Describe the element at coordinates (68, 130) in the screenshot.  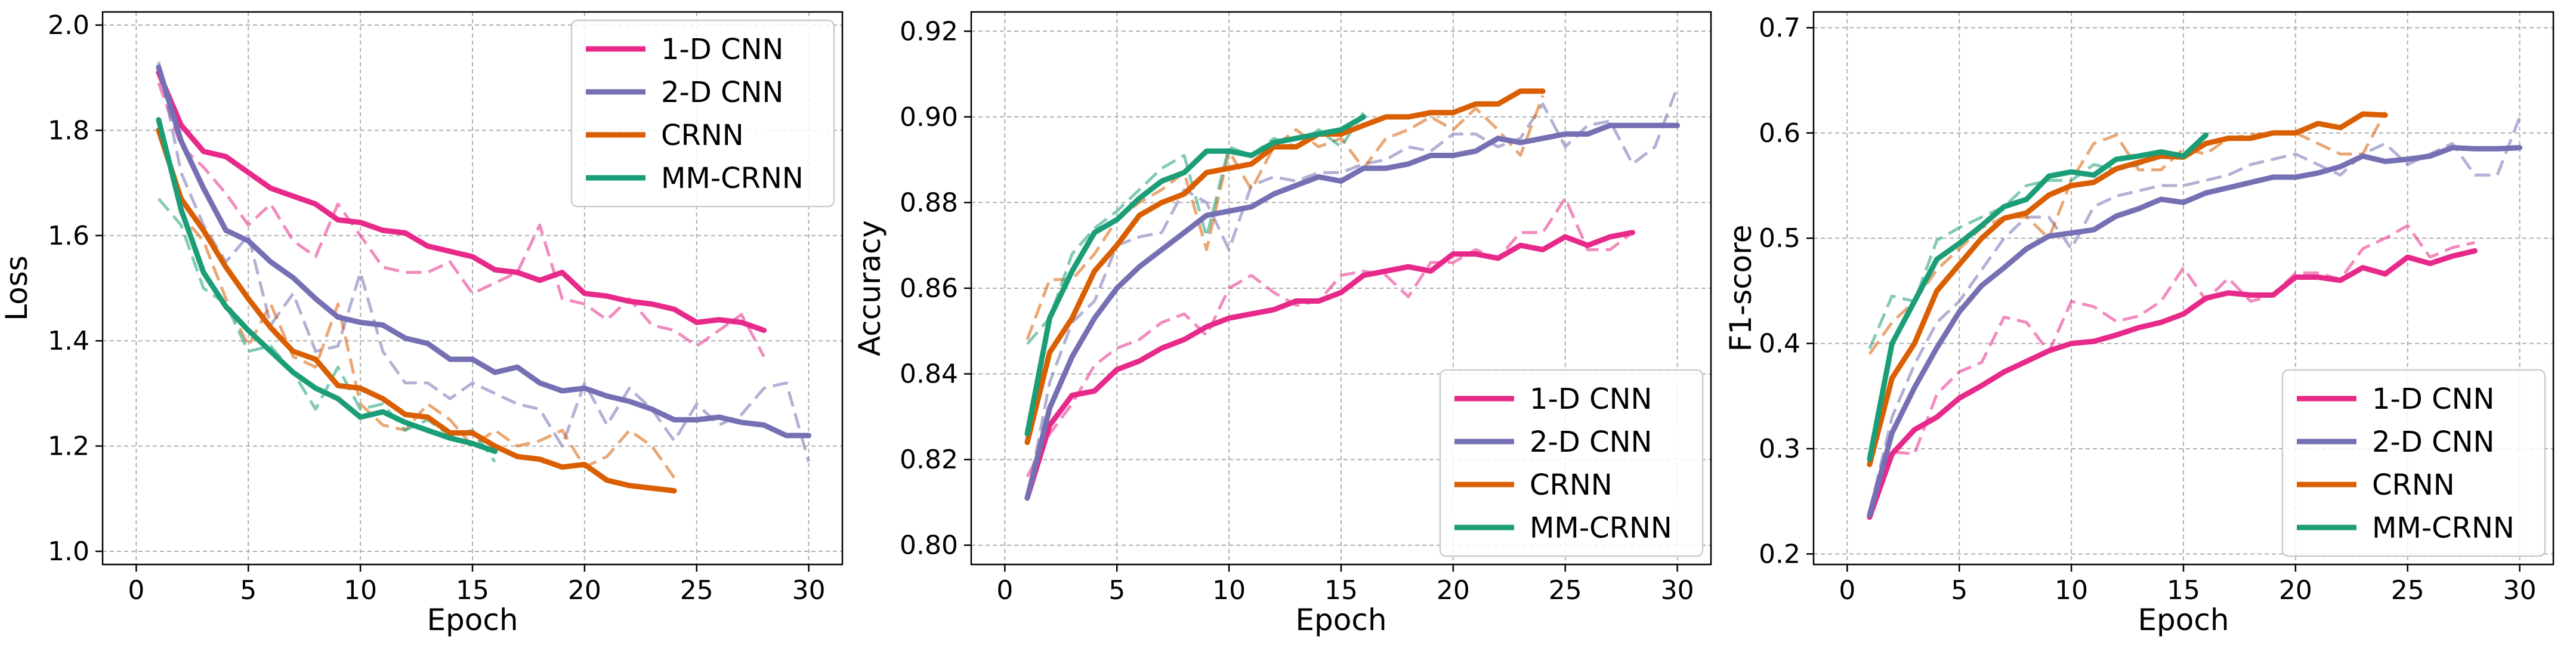
I see `y-tick-label: 1.8` at that location.